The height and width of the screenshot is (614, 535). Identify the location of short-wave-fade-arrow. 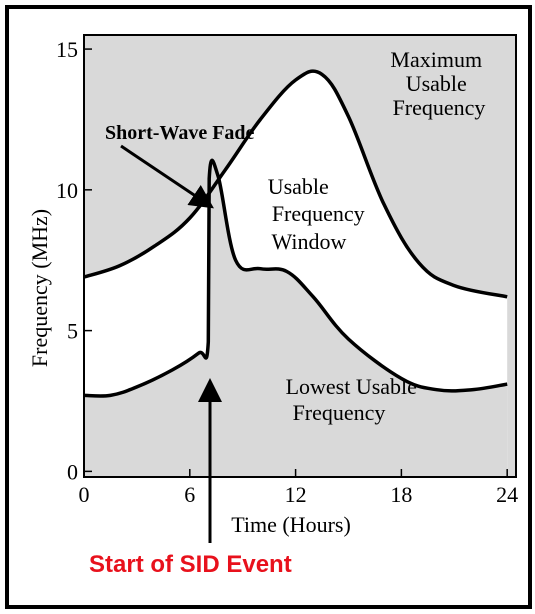
(167, 176).